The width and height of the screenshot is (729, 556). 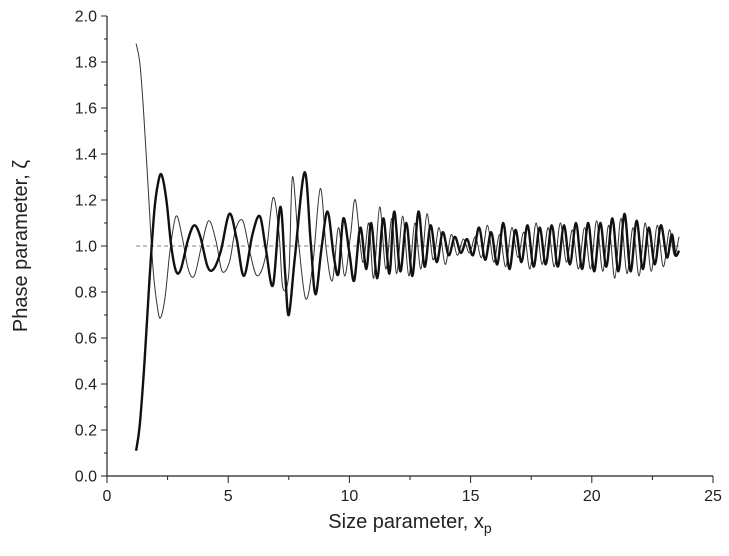 I want to click on x-axis-title-subscript: p, so click(x=488, y=528).